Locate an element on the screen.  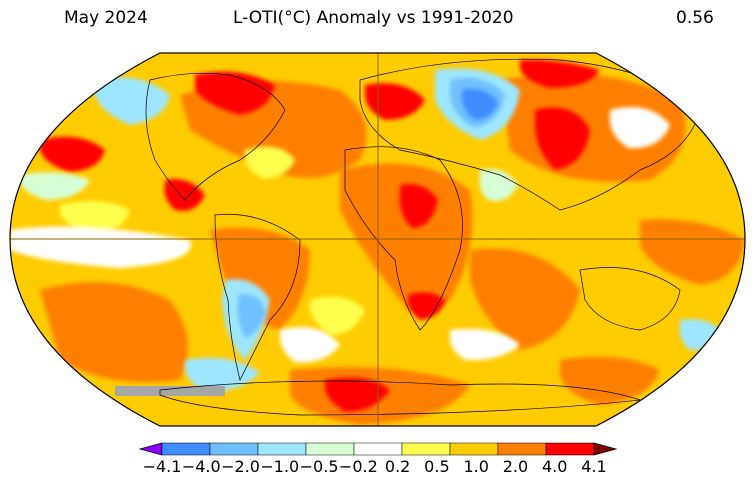
colorbar-tick-label: 0.2 is located at coordinates (397, 466).